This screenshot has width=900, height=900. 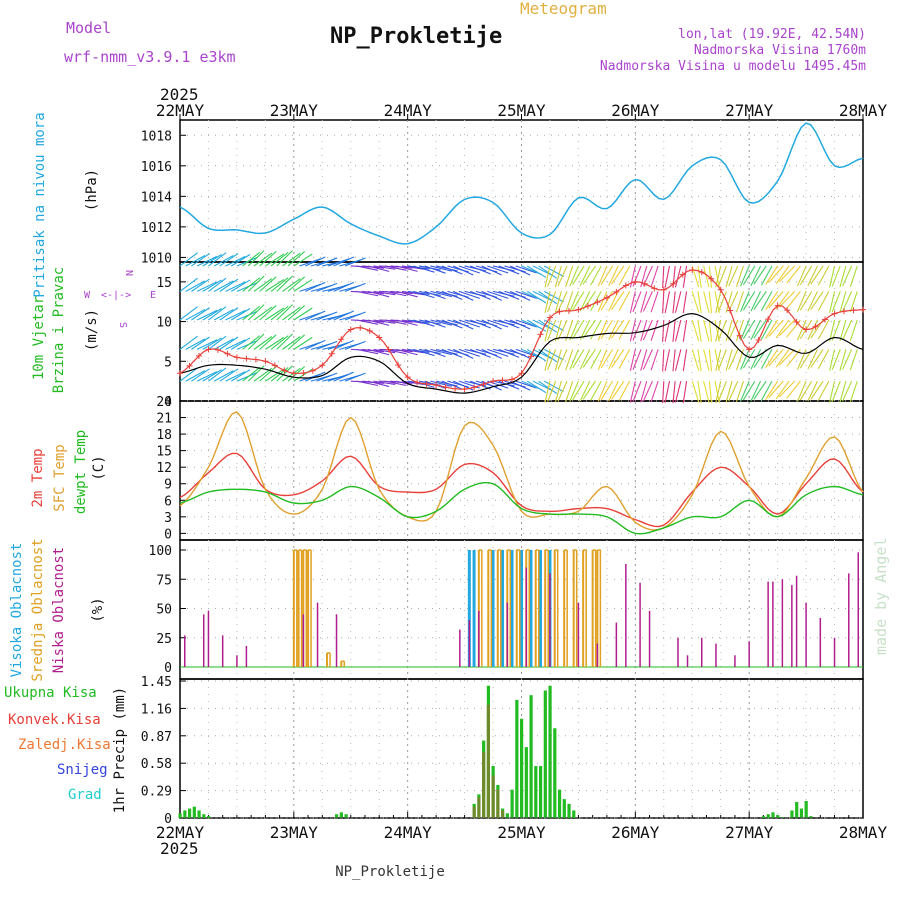 I want to click on location-coords: lon,lat (19.92E, 42.54N), so click(x=772, y=34).